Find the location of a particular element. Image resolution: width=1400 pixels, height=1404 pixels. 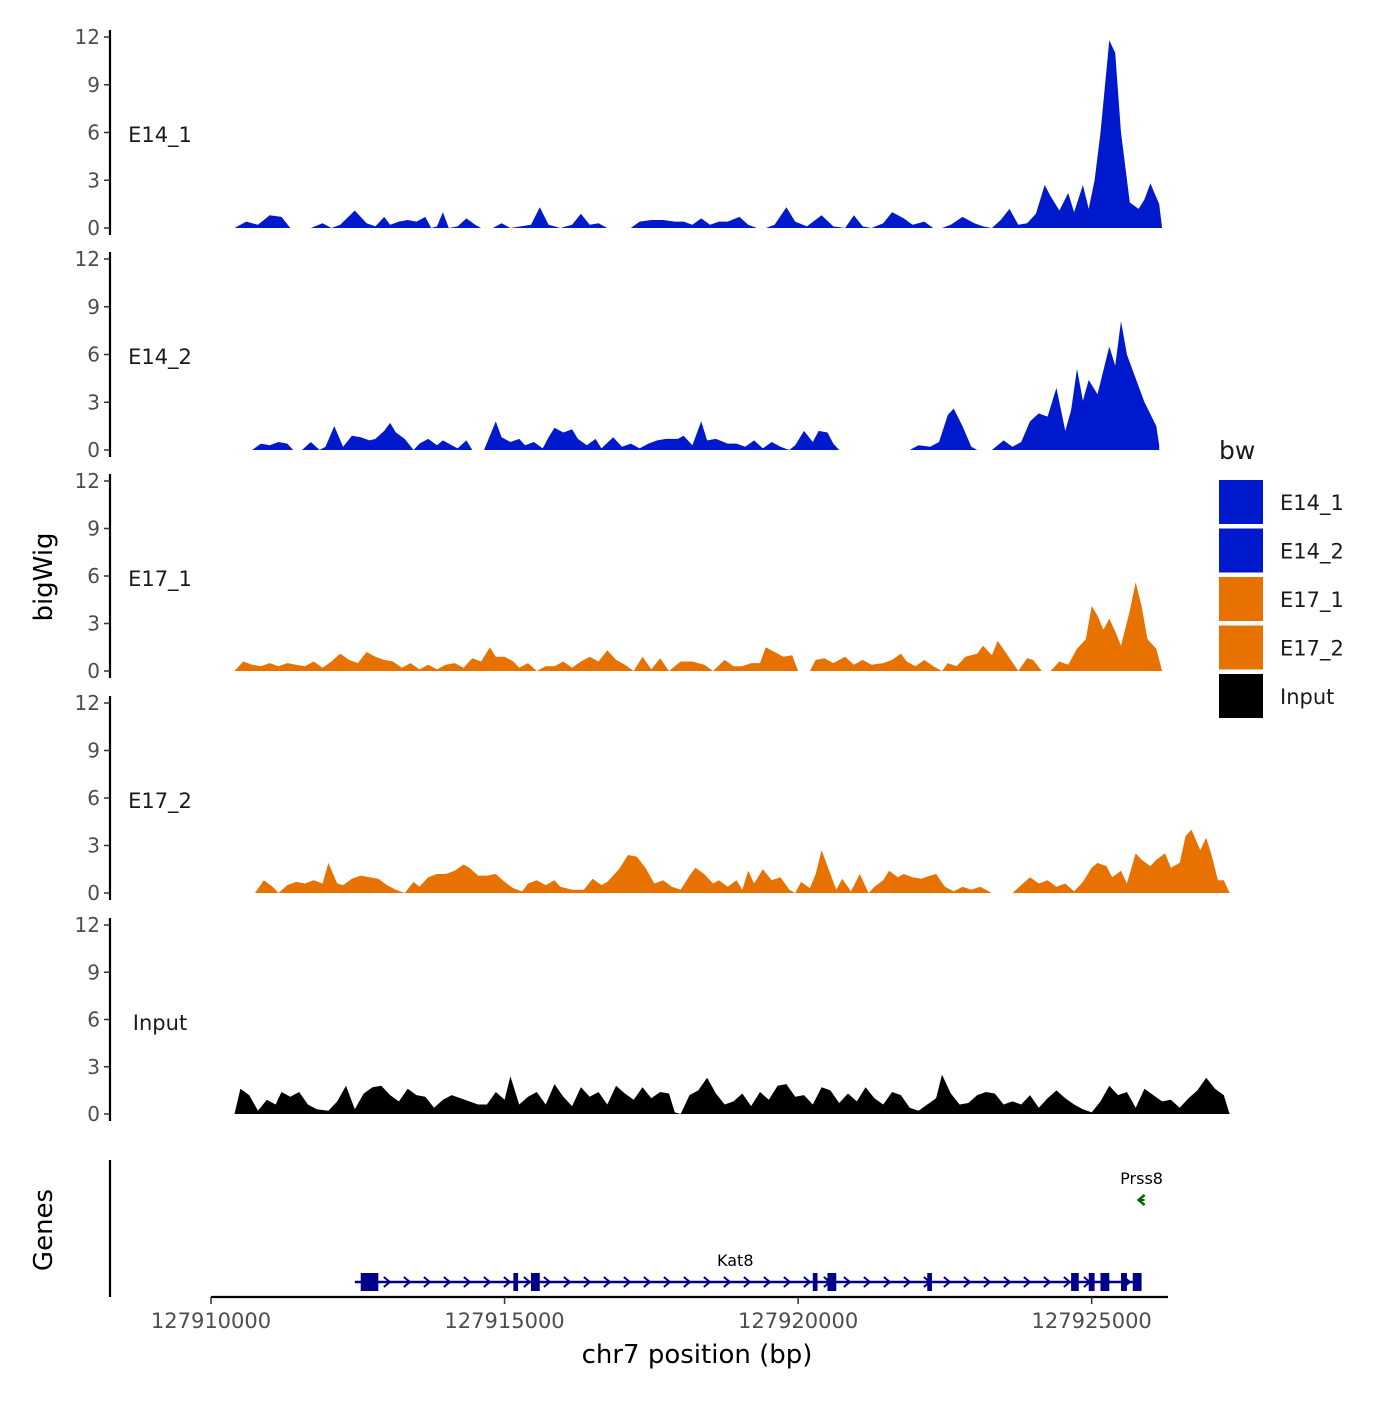

gene-label: Prss8 is located at coordinates (1141, 1178).